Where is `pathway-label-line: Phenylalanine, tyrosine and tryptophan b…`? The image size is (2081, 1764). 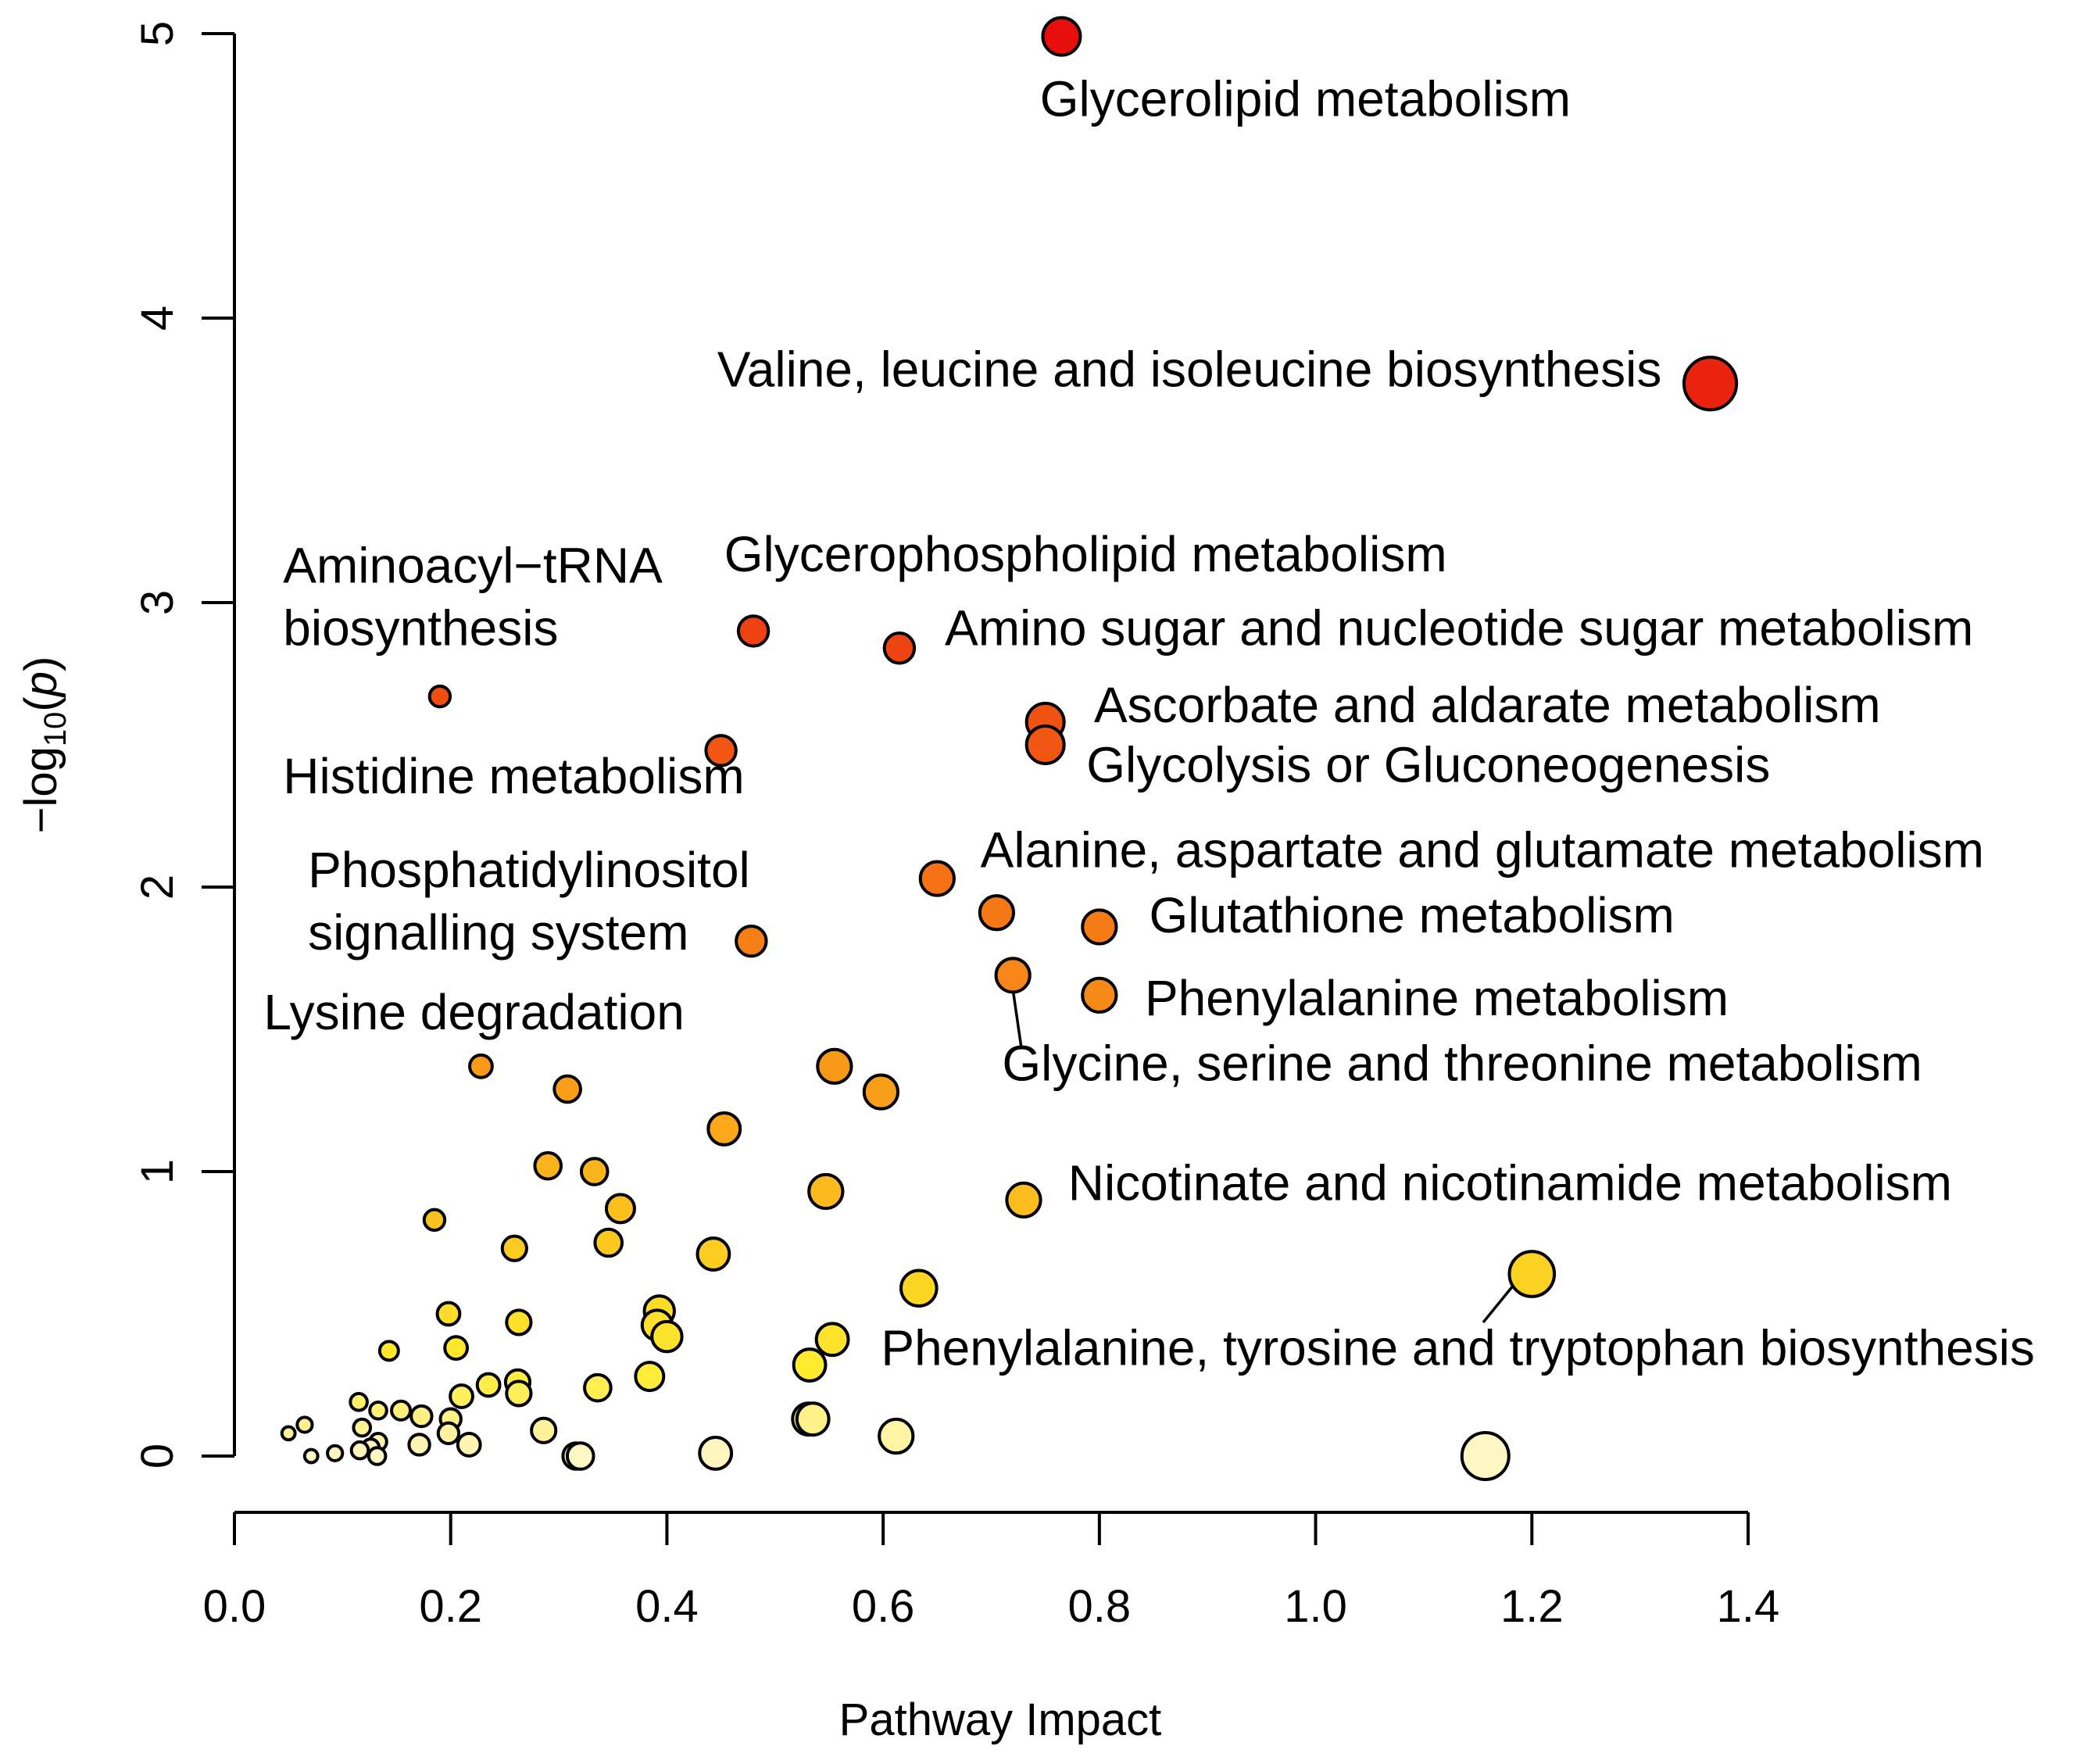
pathway-label-line: Phenylalanine, tyrosine and tryptophan b… is located at coordinates (1458, 1348).